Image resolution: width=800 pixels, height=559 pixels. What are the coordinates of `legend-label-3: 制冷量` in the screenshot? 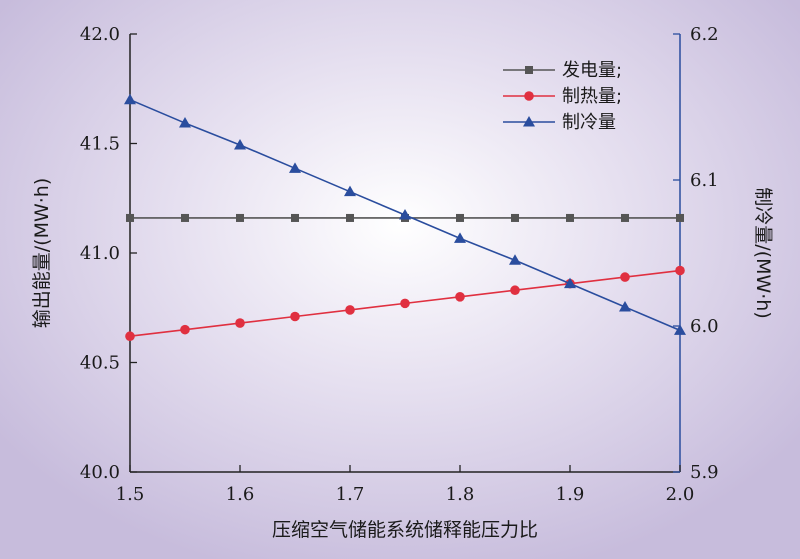 It's located at (589, 122).